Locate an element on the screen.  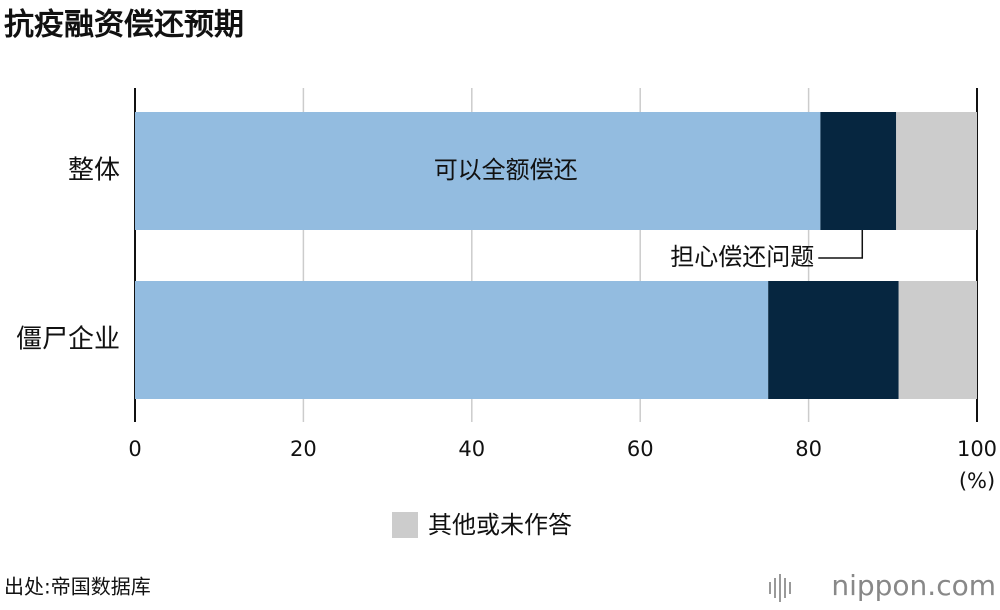
chart-title: 抗疫融资偿还预期 is located at coordinates (124, 25).